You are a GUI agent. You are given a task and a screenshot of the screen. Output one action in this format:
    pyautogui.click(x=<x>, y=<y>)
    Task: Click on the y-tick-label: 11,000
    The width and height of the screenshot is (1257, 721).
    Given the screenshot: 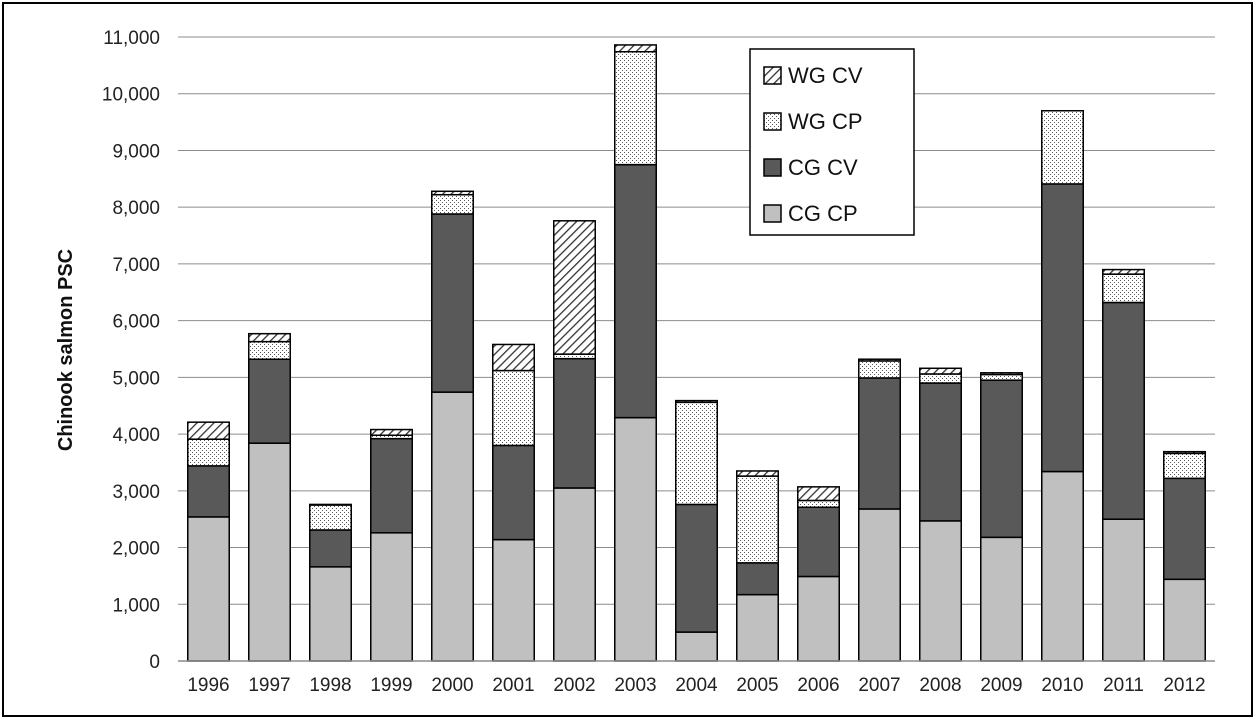 What is the action you would take?
    pyautogui.click(x=131, y=38)
    